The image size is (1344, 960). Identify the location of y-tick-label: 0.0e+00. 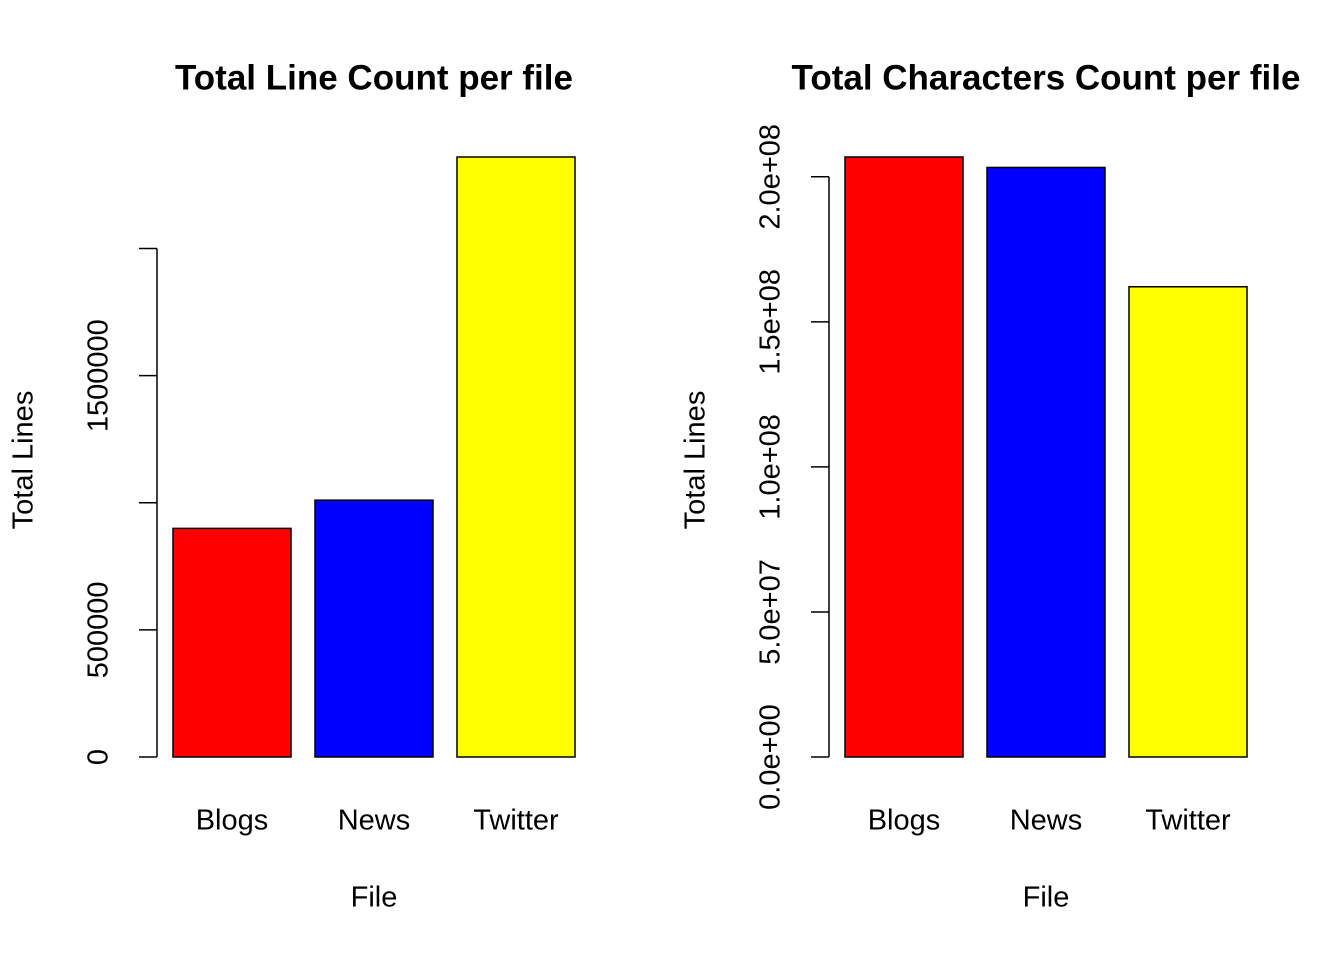
(771, 757).